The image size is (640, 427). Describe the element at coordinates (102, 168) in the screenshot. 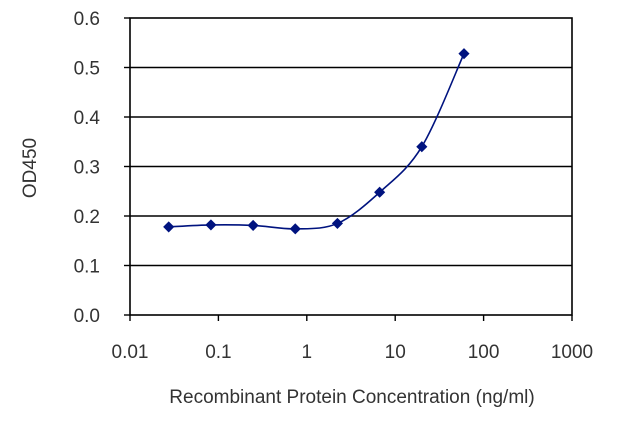

I see `y-axis-ticks: 0.0 0.1 0.2 0.3 0.4 0.5 0.6` at that location.